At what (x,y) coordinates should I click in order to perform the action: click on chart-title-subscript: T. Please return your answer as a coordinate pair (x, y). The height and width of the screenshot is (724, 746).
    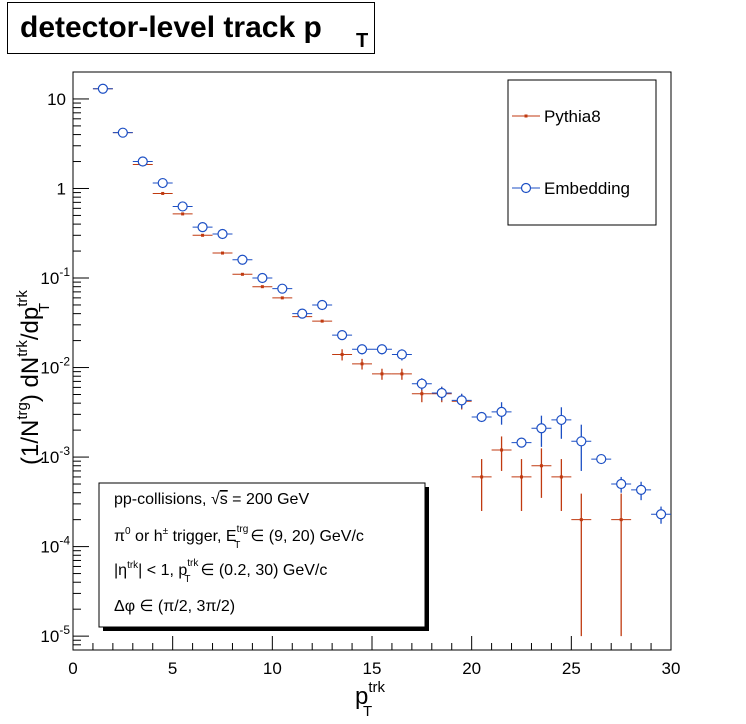
    Looking at the image, I should click on (362, 41).